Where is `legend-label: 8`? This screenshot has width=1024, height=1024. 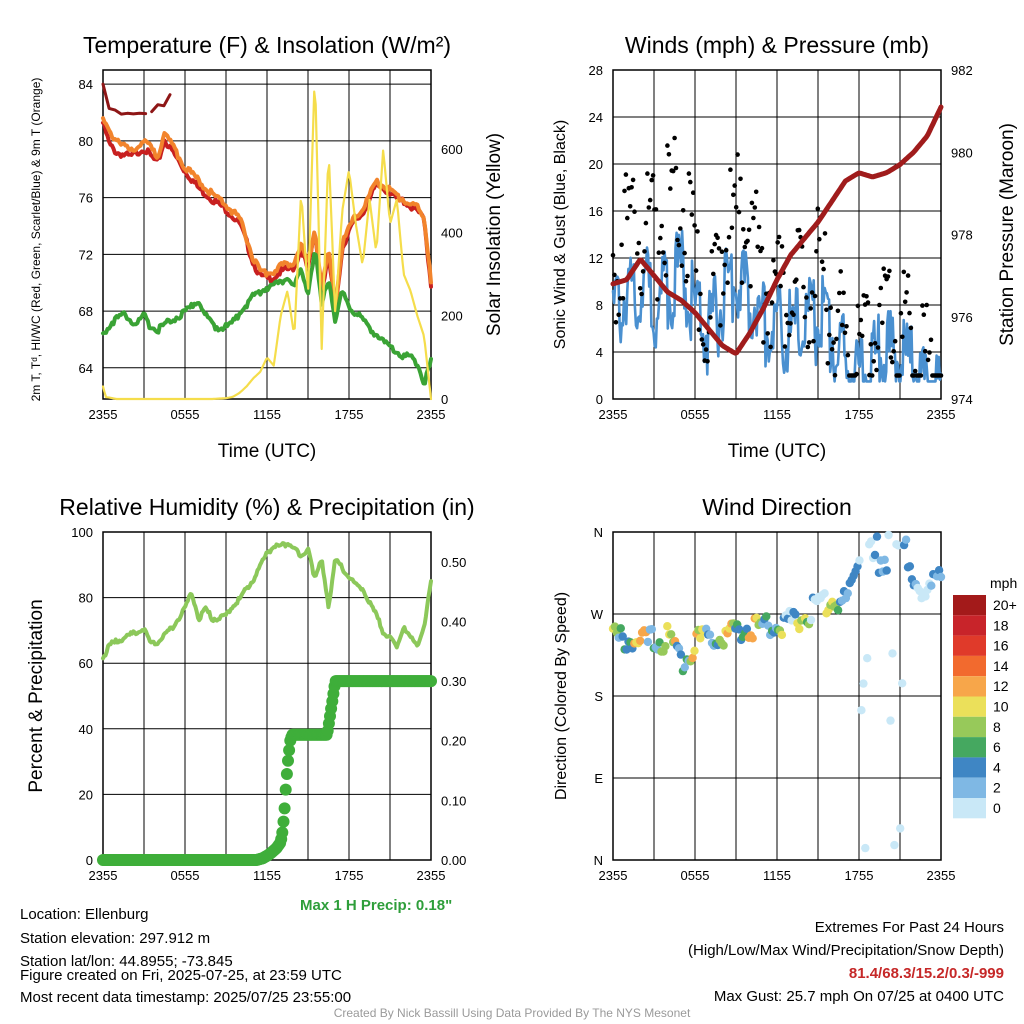
legend-label: 8 is located at coordinates (997, 727).